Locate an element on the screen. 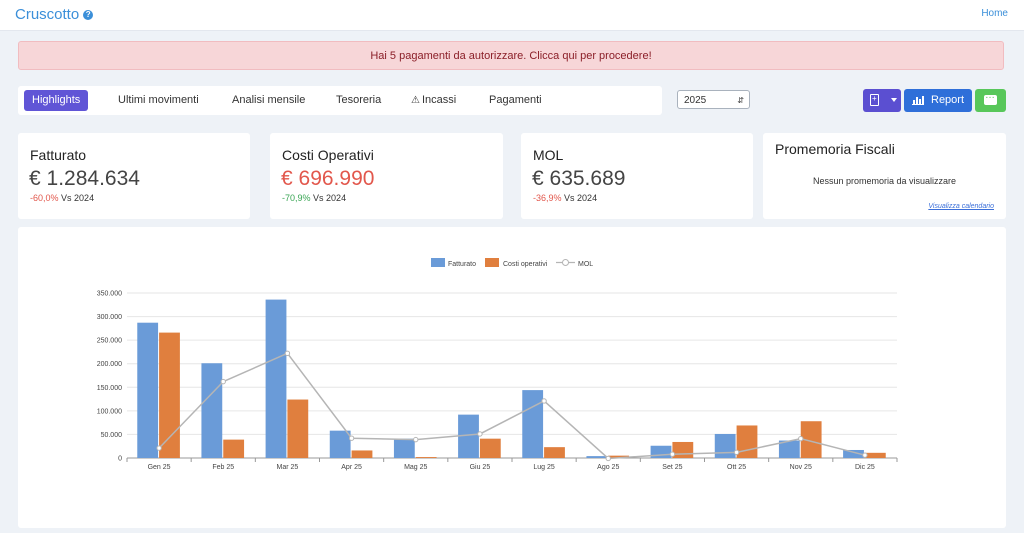 This screenshot has width=1024, height=533. tab-label: Incassi is located at coordinates (439, 100).